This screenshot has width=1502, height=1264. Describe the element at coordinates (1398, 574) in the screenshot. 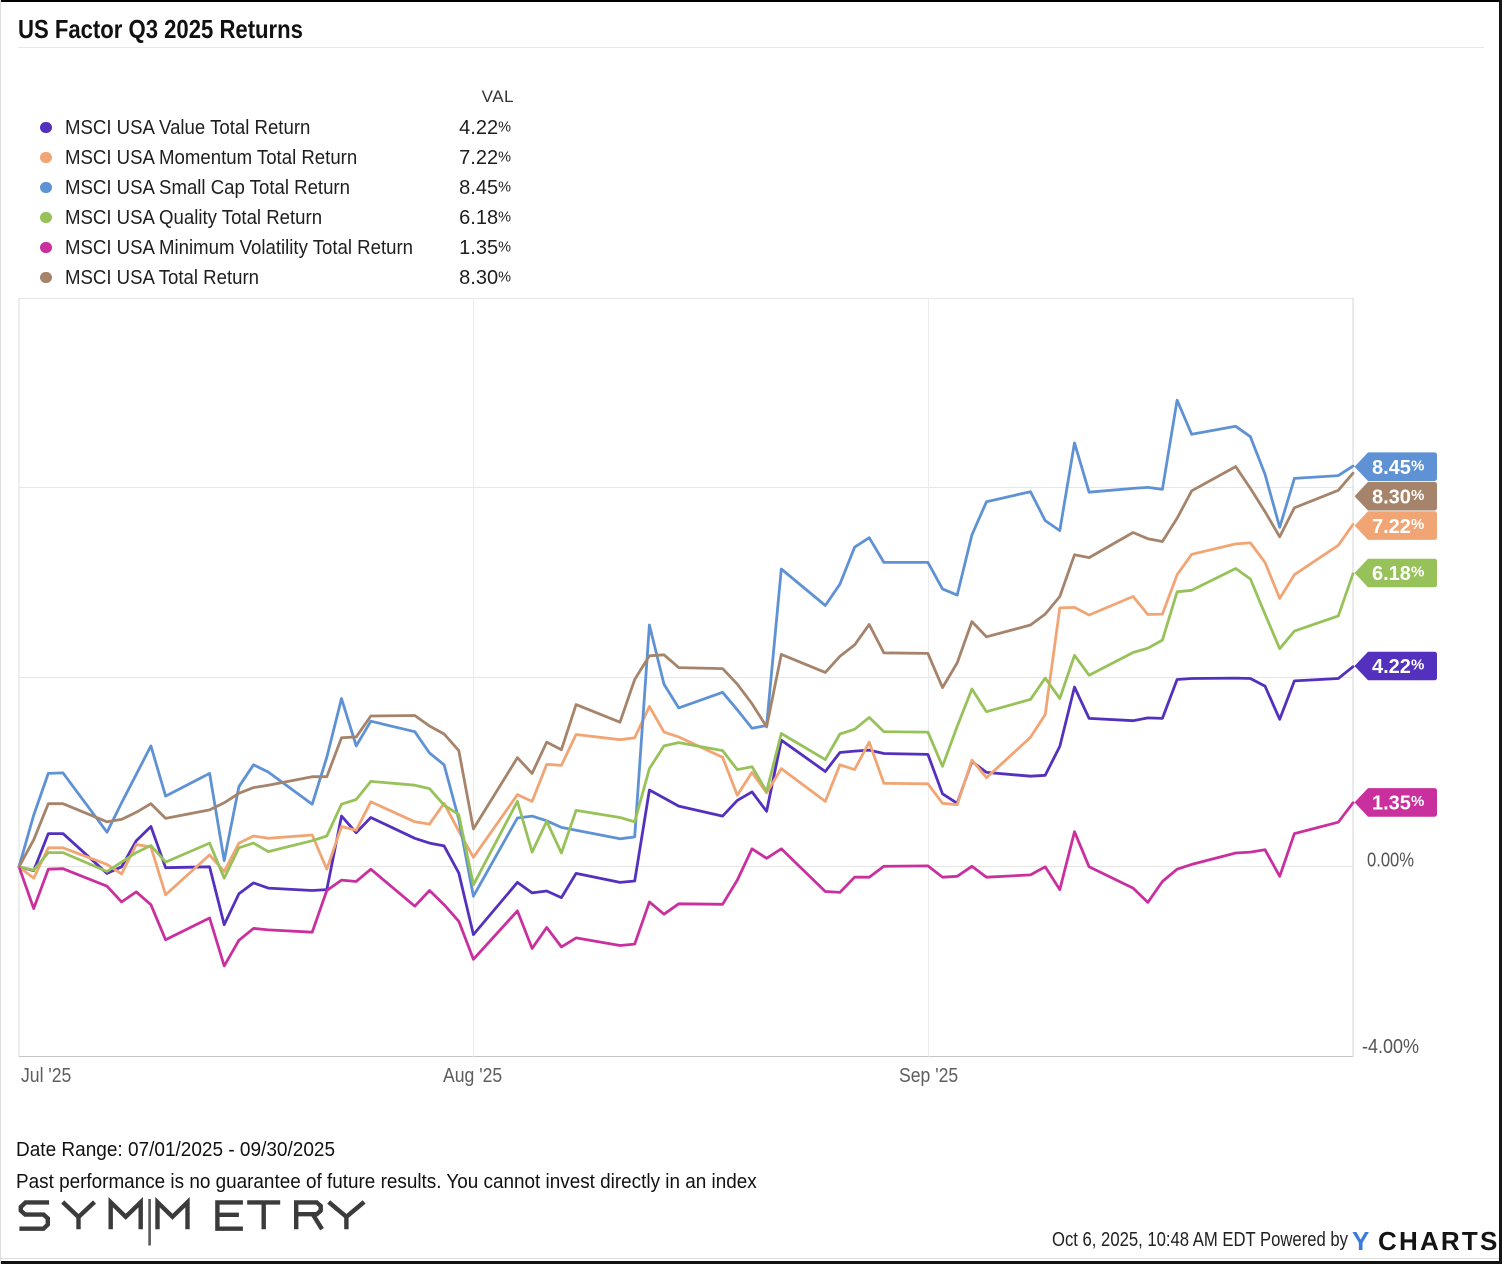

I see `svg-text: 6.18%` at that location.